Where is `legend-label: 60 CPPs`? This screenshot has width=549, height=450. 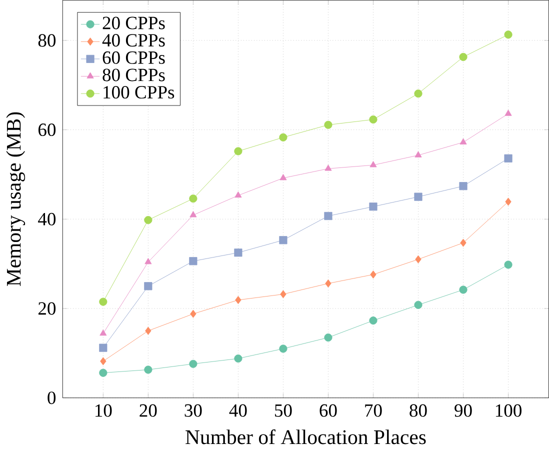
legend-label: 60 CPPs is located at coordinates (133, 57).